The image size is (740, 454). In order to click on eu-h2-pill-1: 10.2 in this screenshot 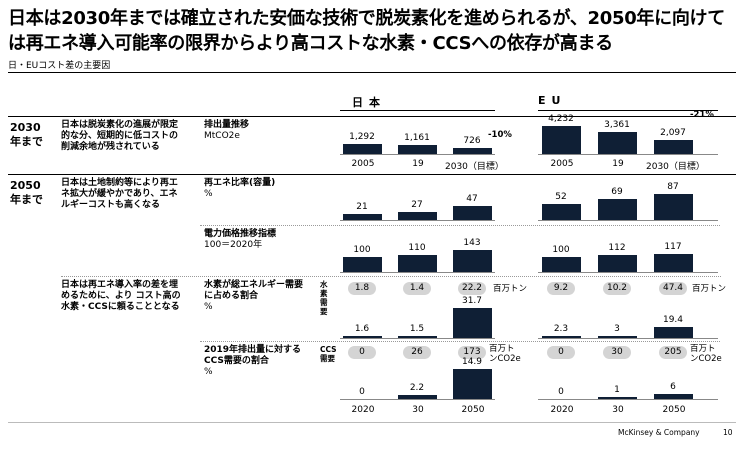, I will do `click(617, 288)`.